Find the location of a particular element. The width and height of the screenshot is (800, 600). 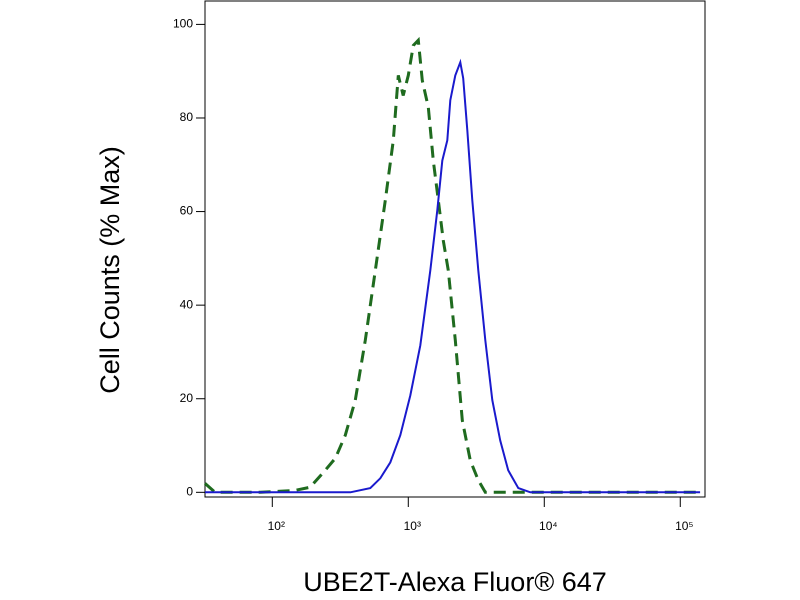

x-tick-label: 10³ is located at coordinates (412, 526).